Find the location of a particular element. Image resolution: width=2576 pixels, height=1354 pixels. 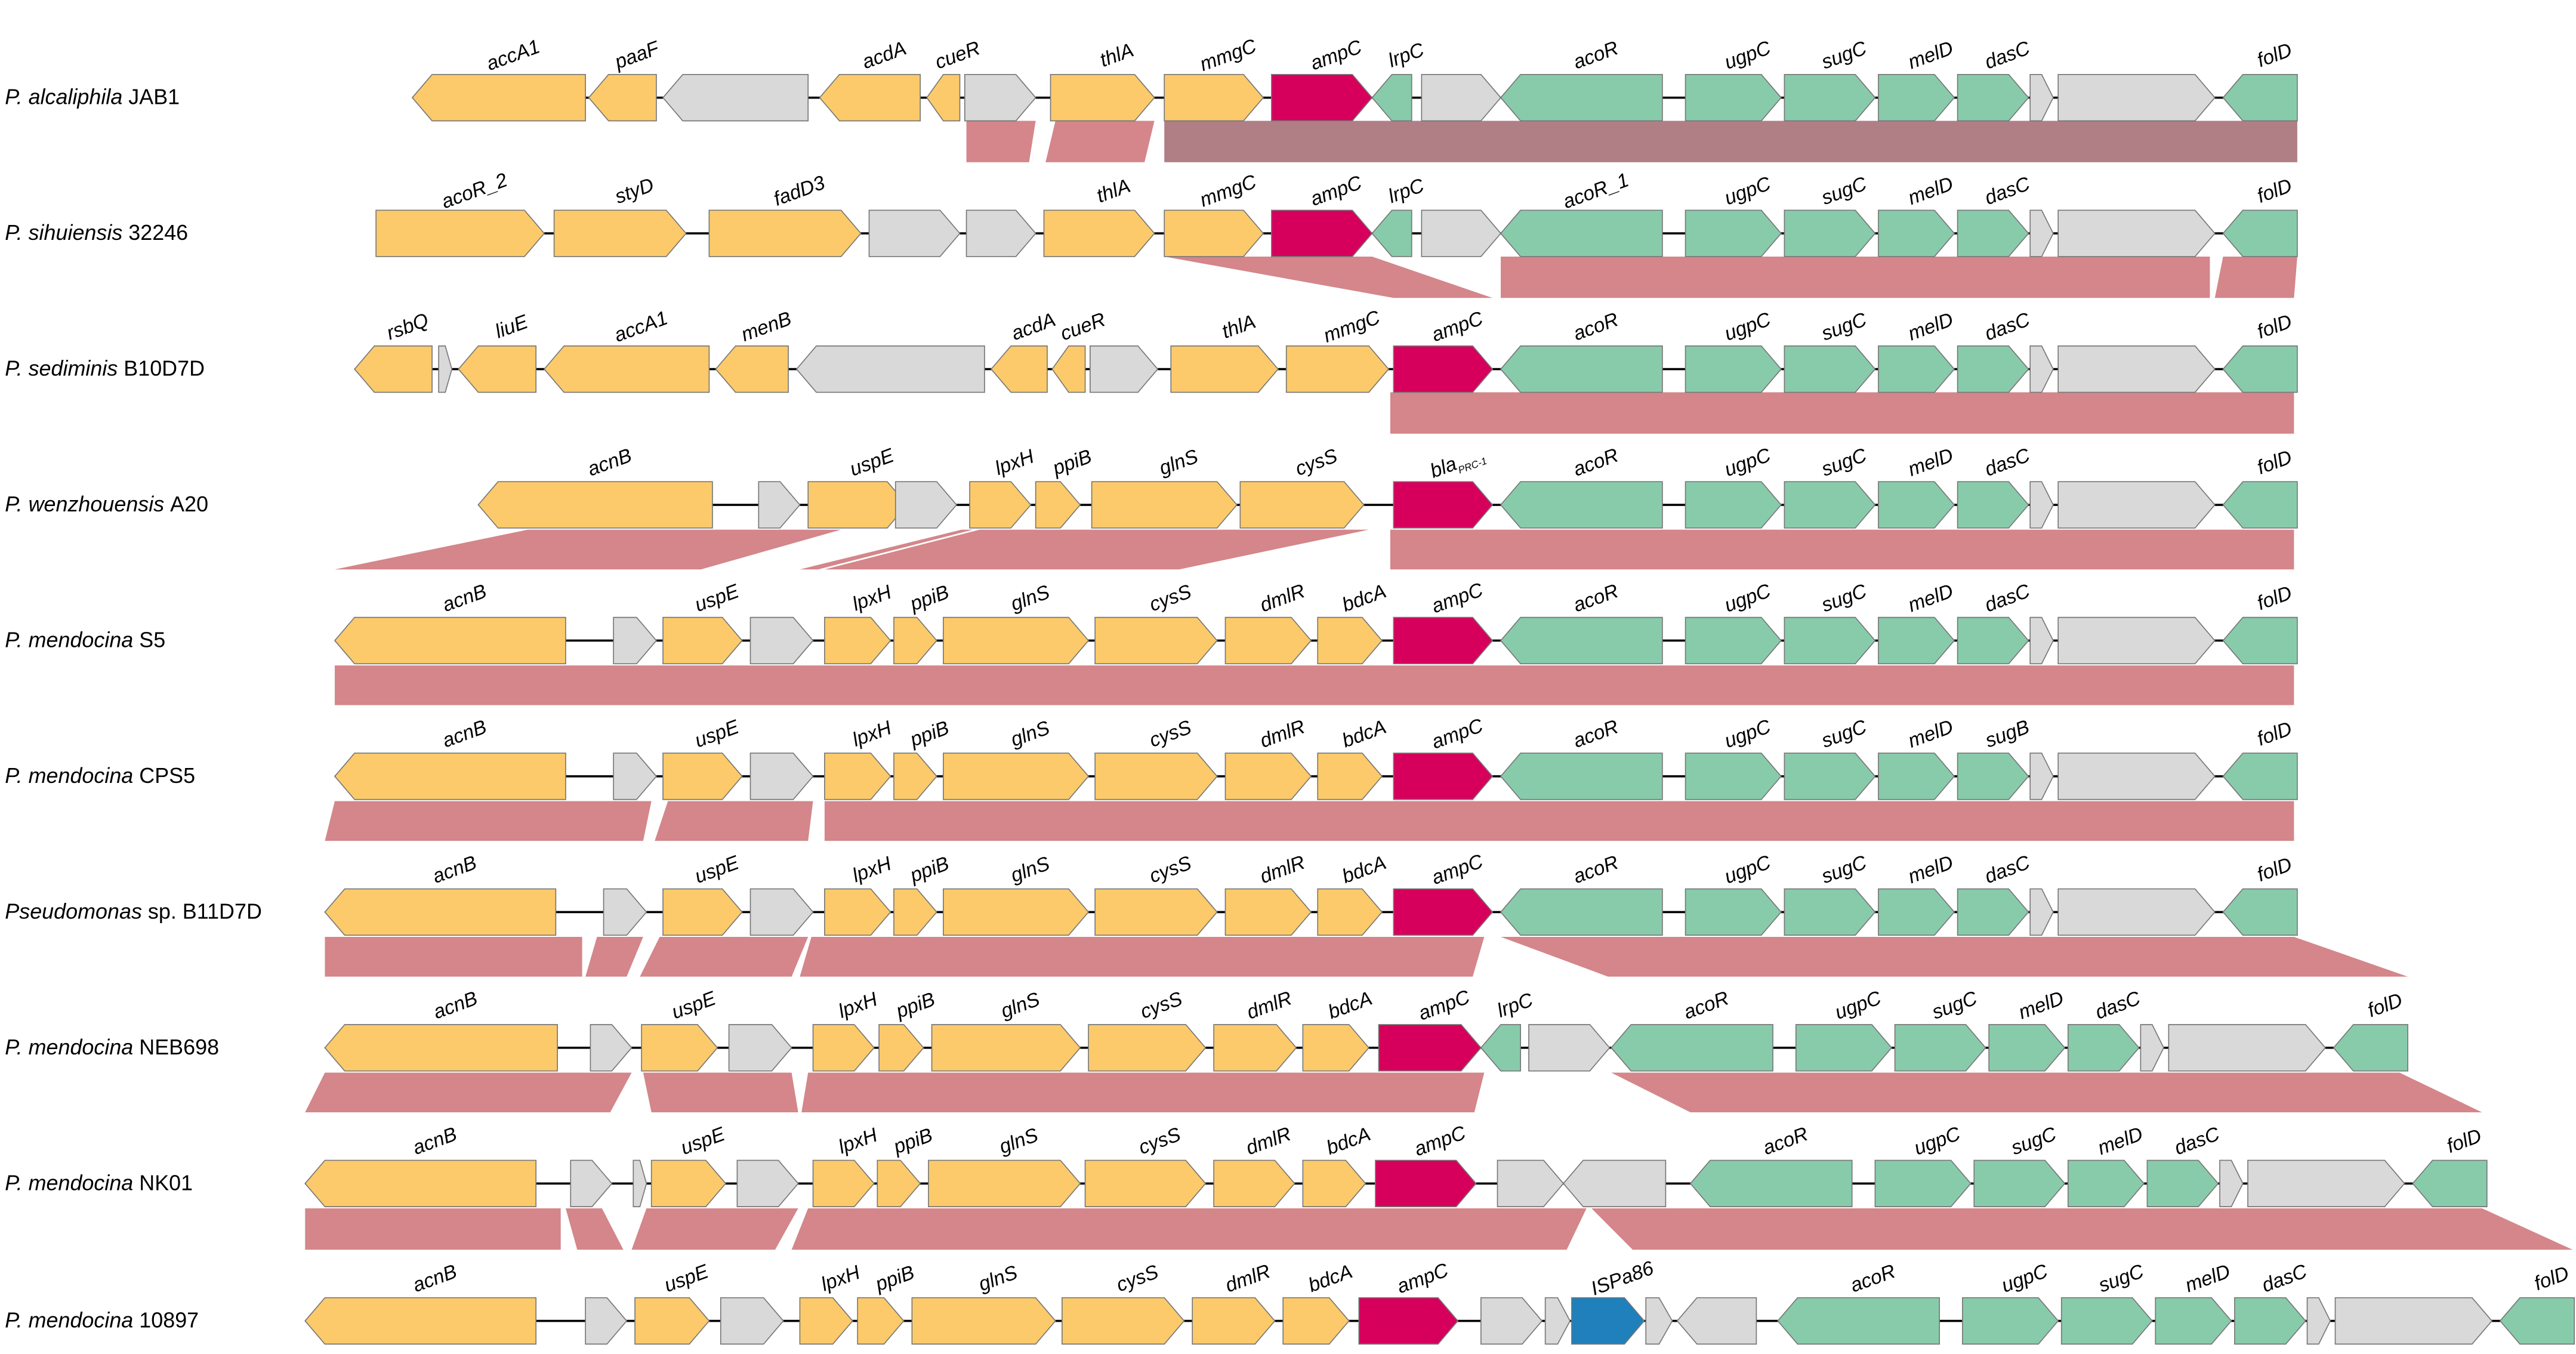

species-name: P. alcaliphila is located at coordinates (64, 97).